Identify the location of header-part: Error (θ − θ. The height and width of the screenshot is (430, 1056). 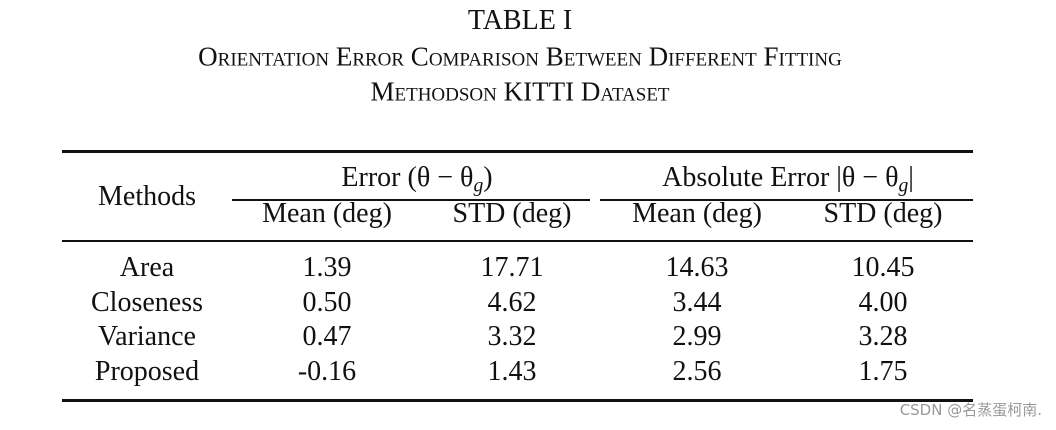
(407, 177).